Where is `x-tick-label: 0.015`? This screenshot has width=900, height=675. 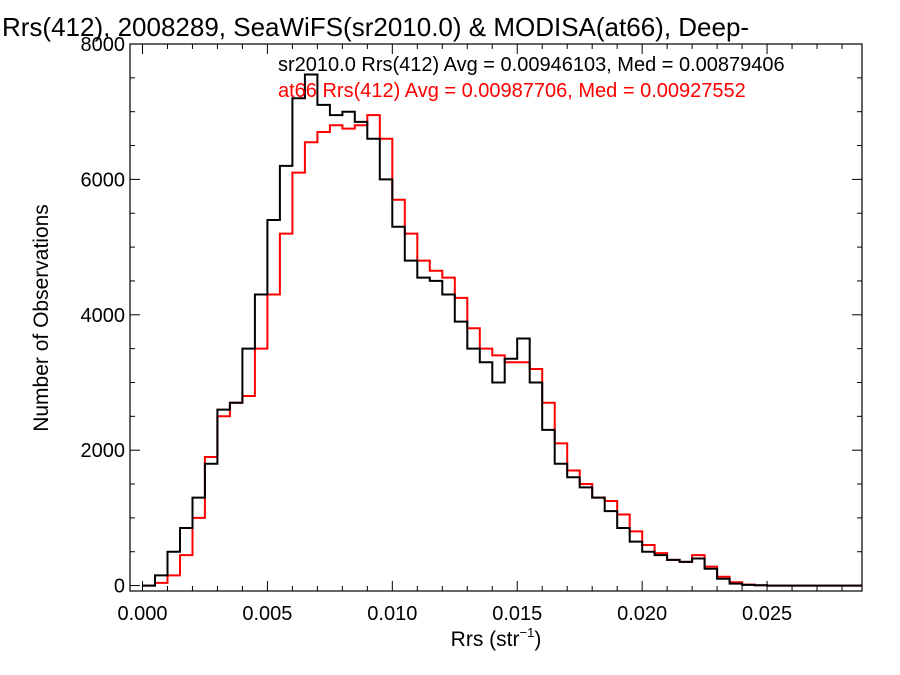 x-tick-label: 0.015 is located at coordinates (517, 614).